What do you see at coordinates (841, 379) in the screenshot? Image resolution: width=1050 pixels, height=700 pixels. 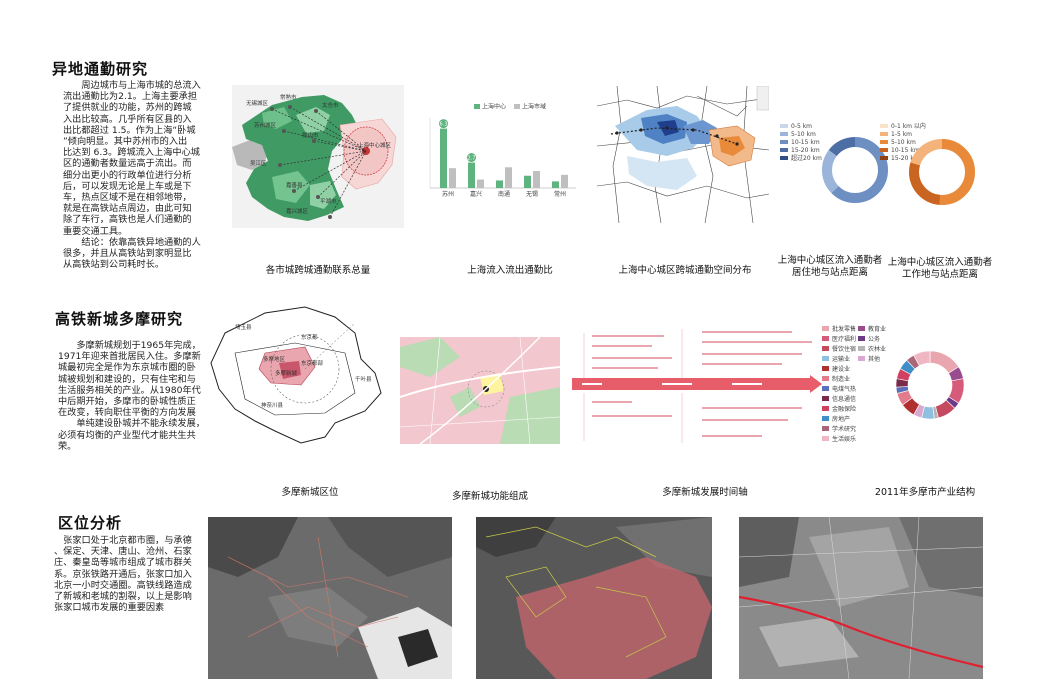 I see `legend-label: 制造业` at bounding box center [841, 379].